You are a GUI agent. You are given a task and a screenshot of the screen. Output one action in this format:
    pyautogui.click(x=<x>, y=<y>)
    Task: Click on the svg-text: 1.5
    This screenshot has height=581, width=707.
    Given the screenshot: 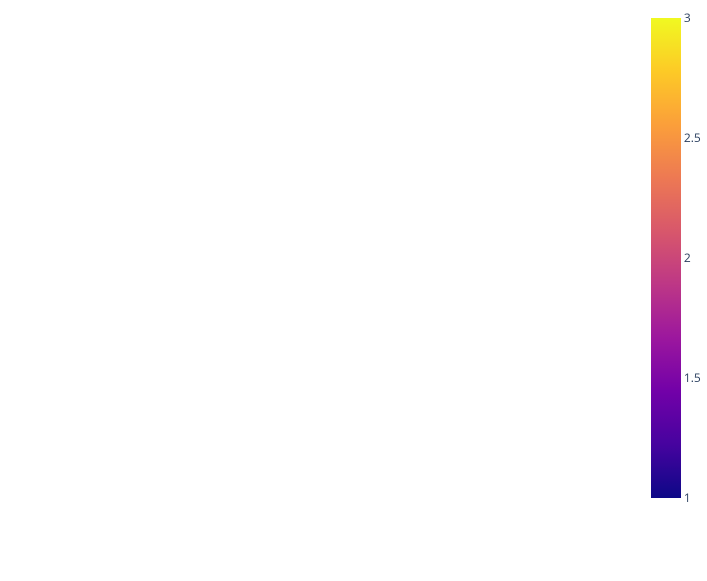 What is the action you would take?
    pyautogui.click(x=692, y=377)
    